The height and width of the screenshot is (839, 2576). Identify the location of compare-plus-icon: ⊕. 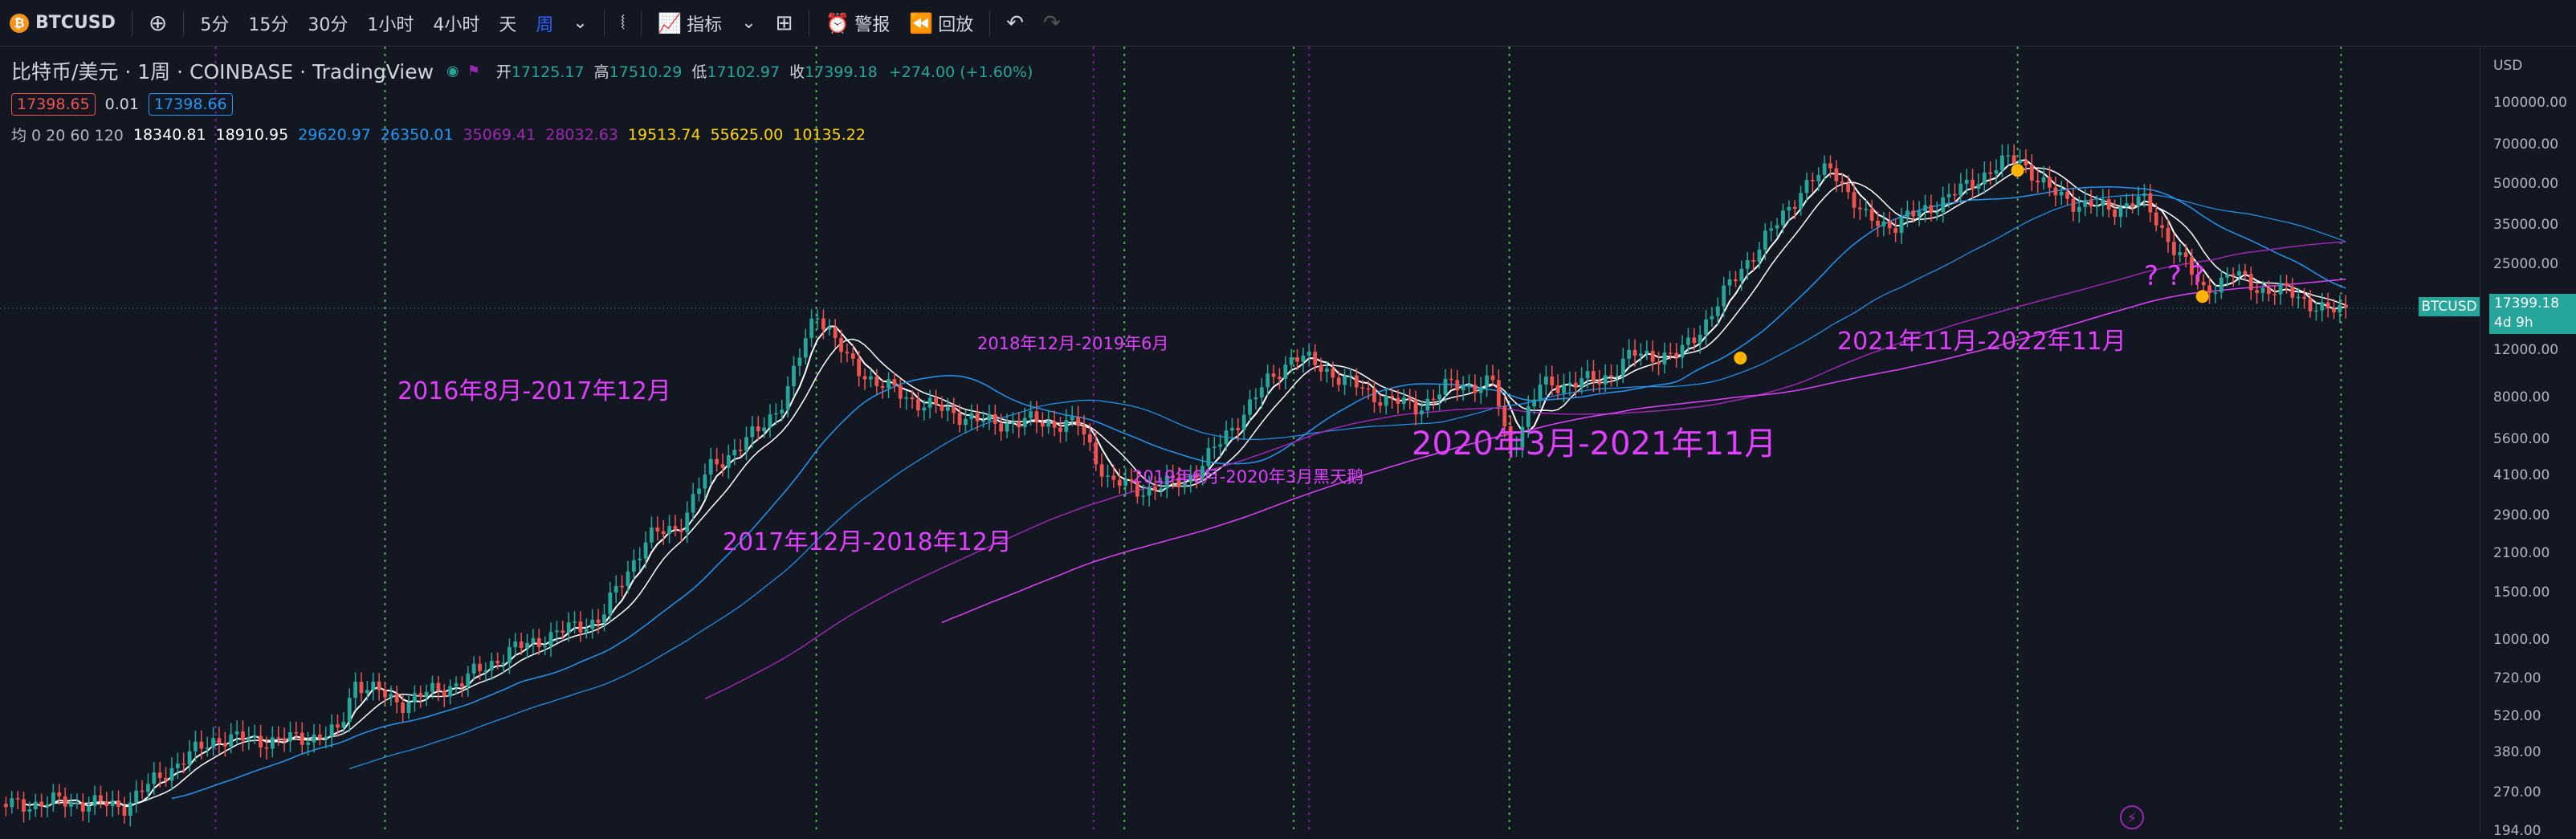
(158, 23).